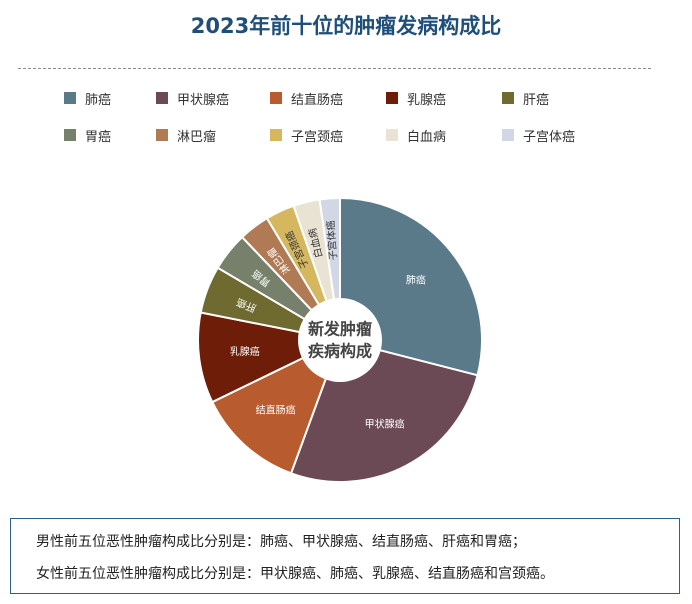  I want to click on slice-label: 结直肠癌, so click(276, 410).